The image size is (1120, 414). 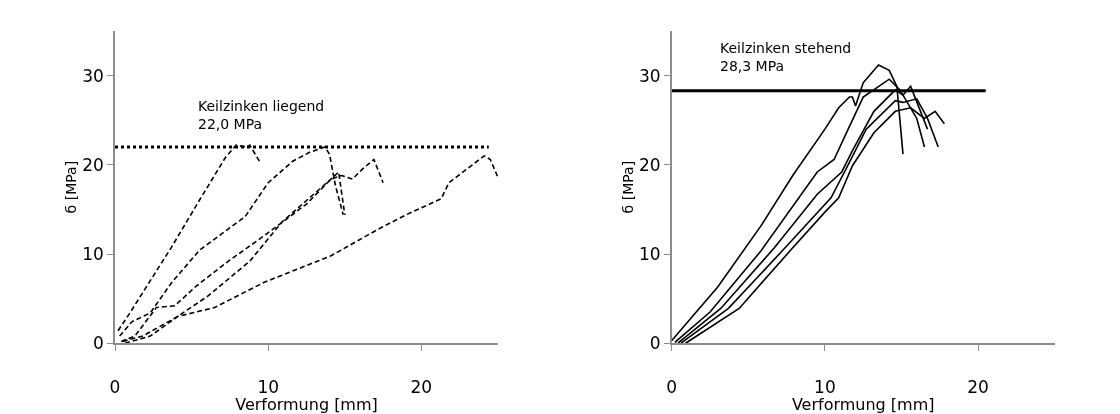 What do you see at coordinates (786, 57) in the screenshot?
I see `annotation: Keilzinken stehend 28,3 MPa` at bounding box center [786, 57].